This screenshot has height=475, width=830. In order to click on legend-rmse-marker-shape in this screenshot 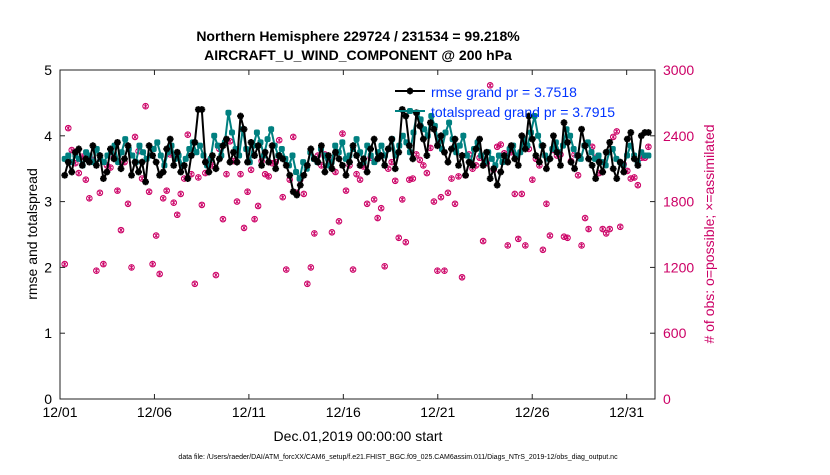, I will do `click(410, 91)`.